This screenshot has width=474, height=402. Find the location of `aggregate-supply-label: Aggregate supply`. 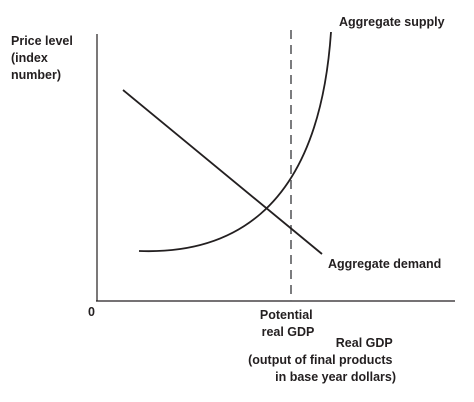

aggregate-supply-label: Aggregate supply is located at coordinates (392, 22).